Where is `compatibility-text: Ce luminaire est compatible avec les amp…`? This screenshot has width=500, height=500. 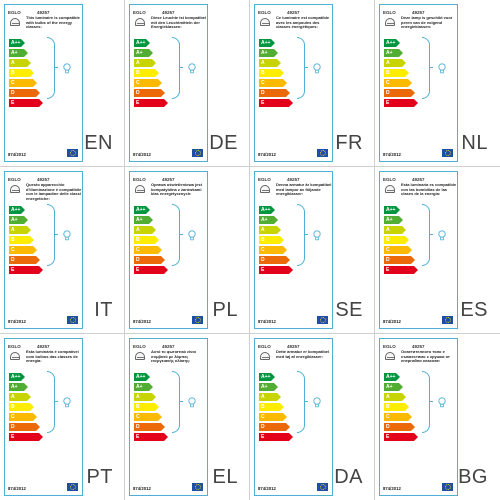 compatibility-text: Ce luminaire est compatible avec les amp… is located at coordinates (303, 22).